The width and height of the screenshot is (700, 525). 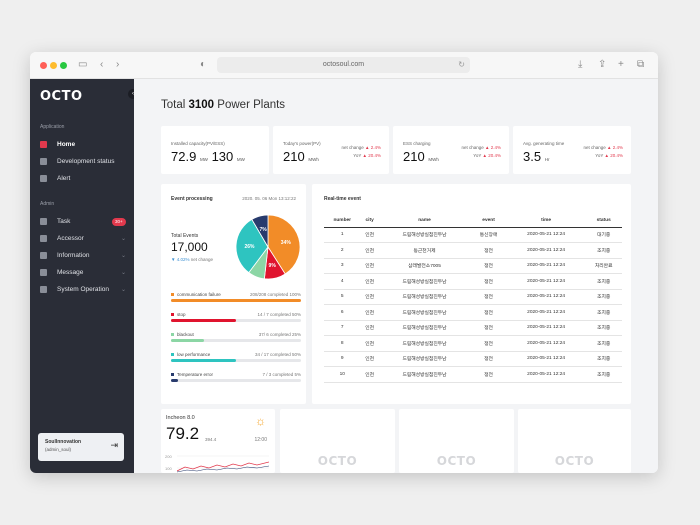 I want to click on browser-toolbar: ▭ ‹ › ◐ octosoul.com ↻ ⤓ ⇪ + ⧉, so click(x=344, y=65).